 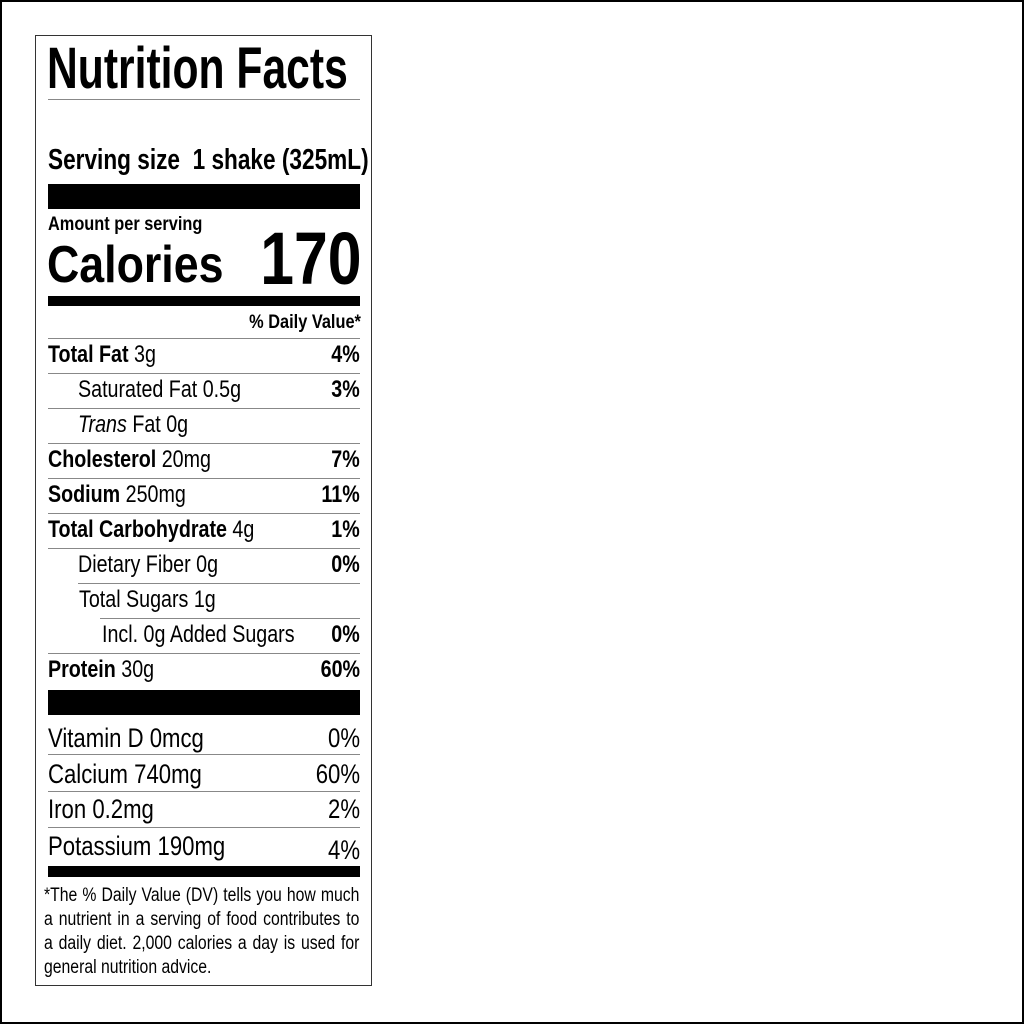 What do you see at coordinates (343, 738) in the screenshot?
I see `vitamin-dv: 0%` at bounding box center [343, 738].